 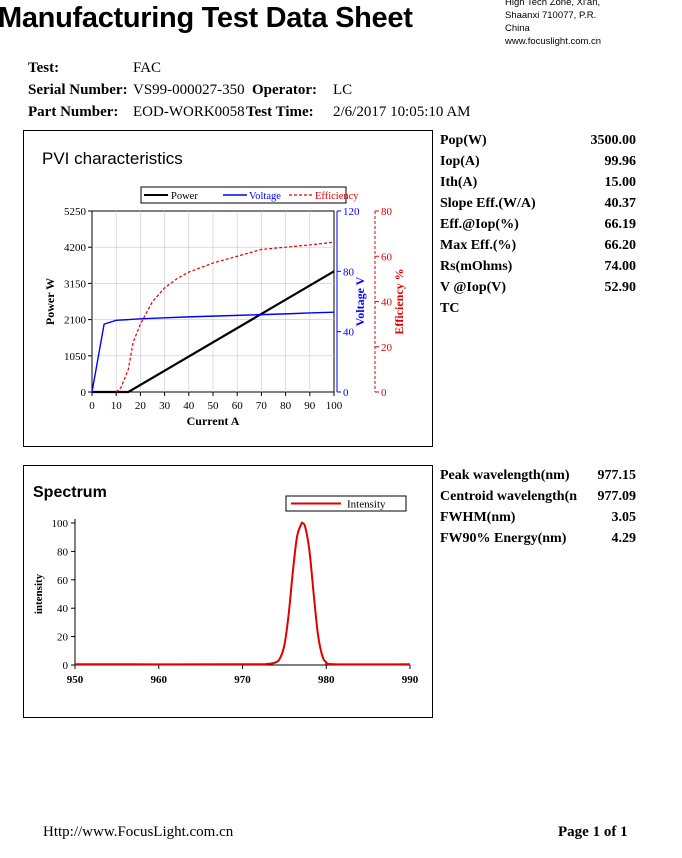 I want to click on legend-label: Intensity, so click(x=366, y=505).